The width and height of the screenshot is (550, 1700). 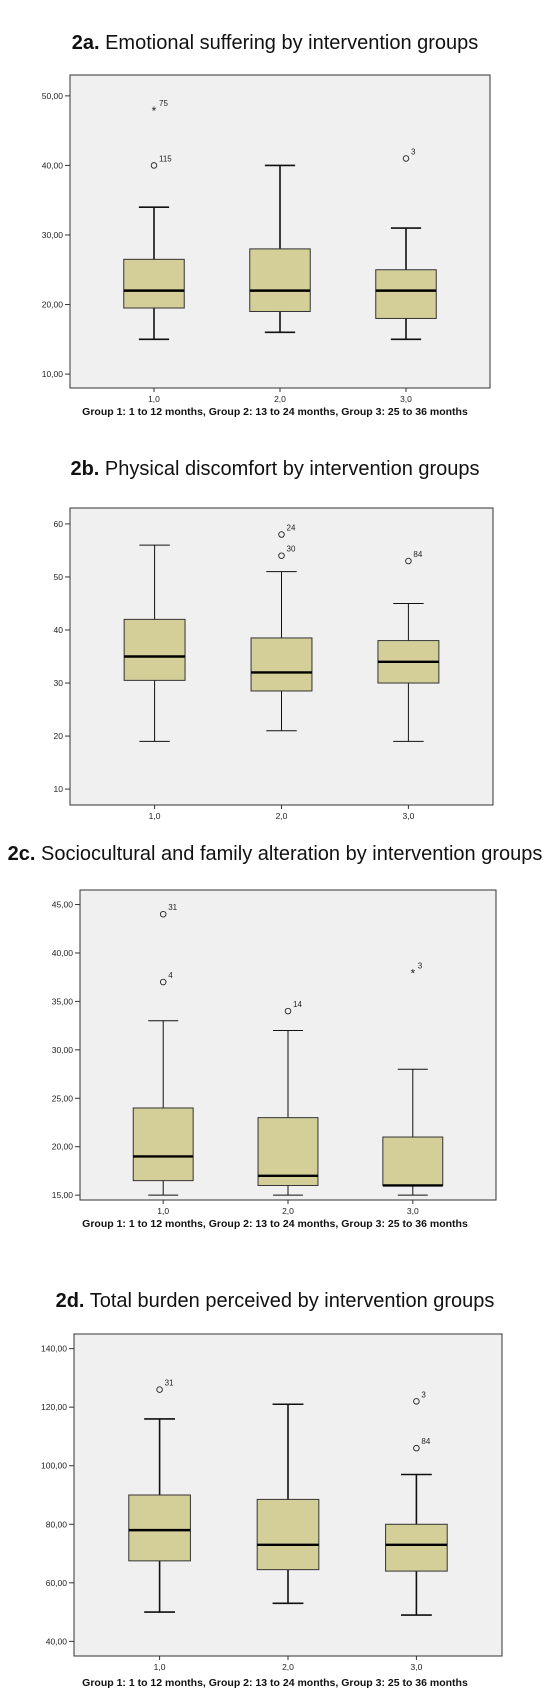 What do you see at coordinates (297, 1004) in the screenshot?
I see `outlier-label: 14` at bounding box center [297, 1004].